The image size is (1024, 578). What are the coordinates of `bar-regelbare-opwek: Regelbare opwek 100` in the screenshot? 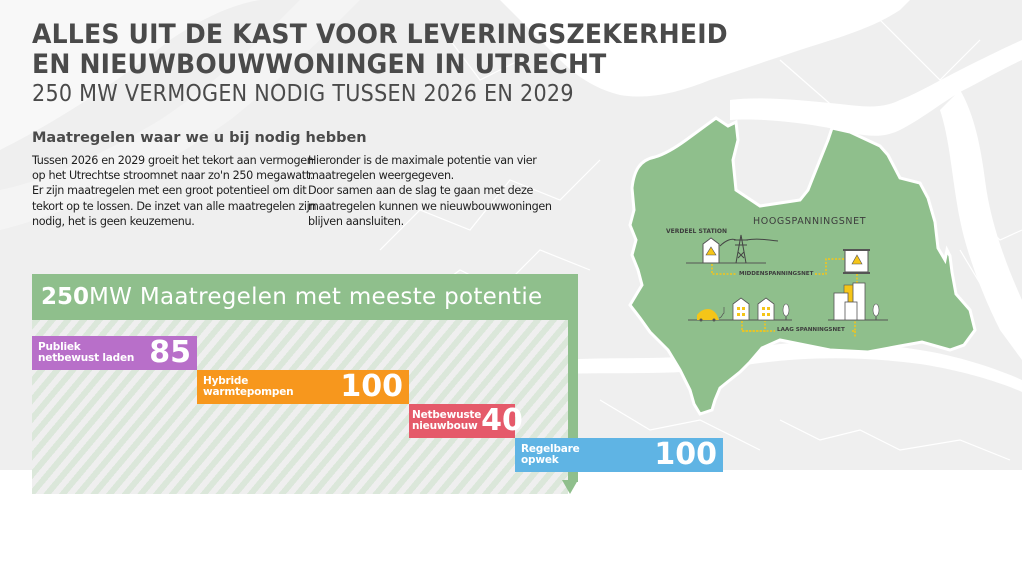 It's located at (619, 455).